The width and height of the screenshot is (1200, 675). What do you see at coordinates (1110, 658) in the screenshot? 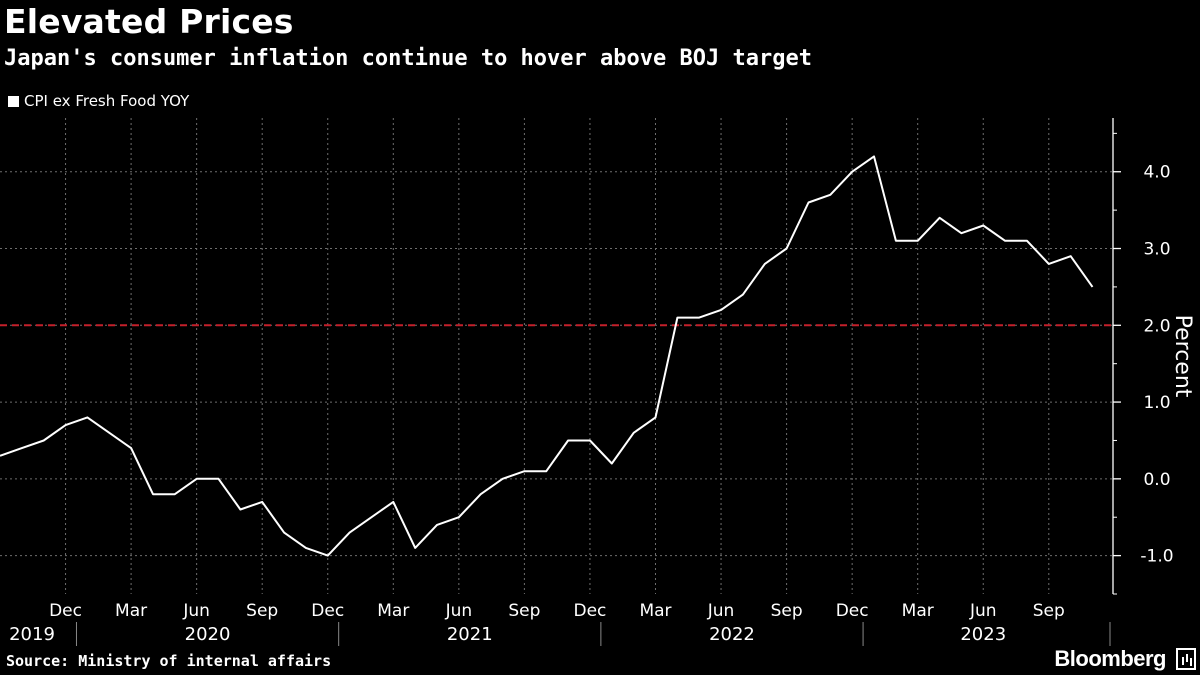
I see `brand-logo: Bloomberg` at bounding box center [1110, 658].